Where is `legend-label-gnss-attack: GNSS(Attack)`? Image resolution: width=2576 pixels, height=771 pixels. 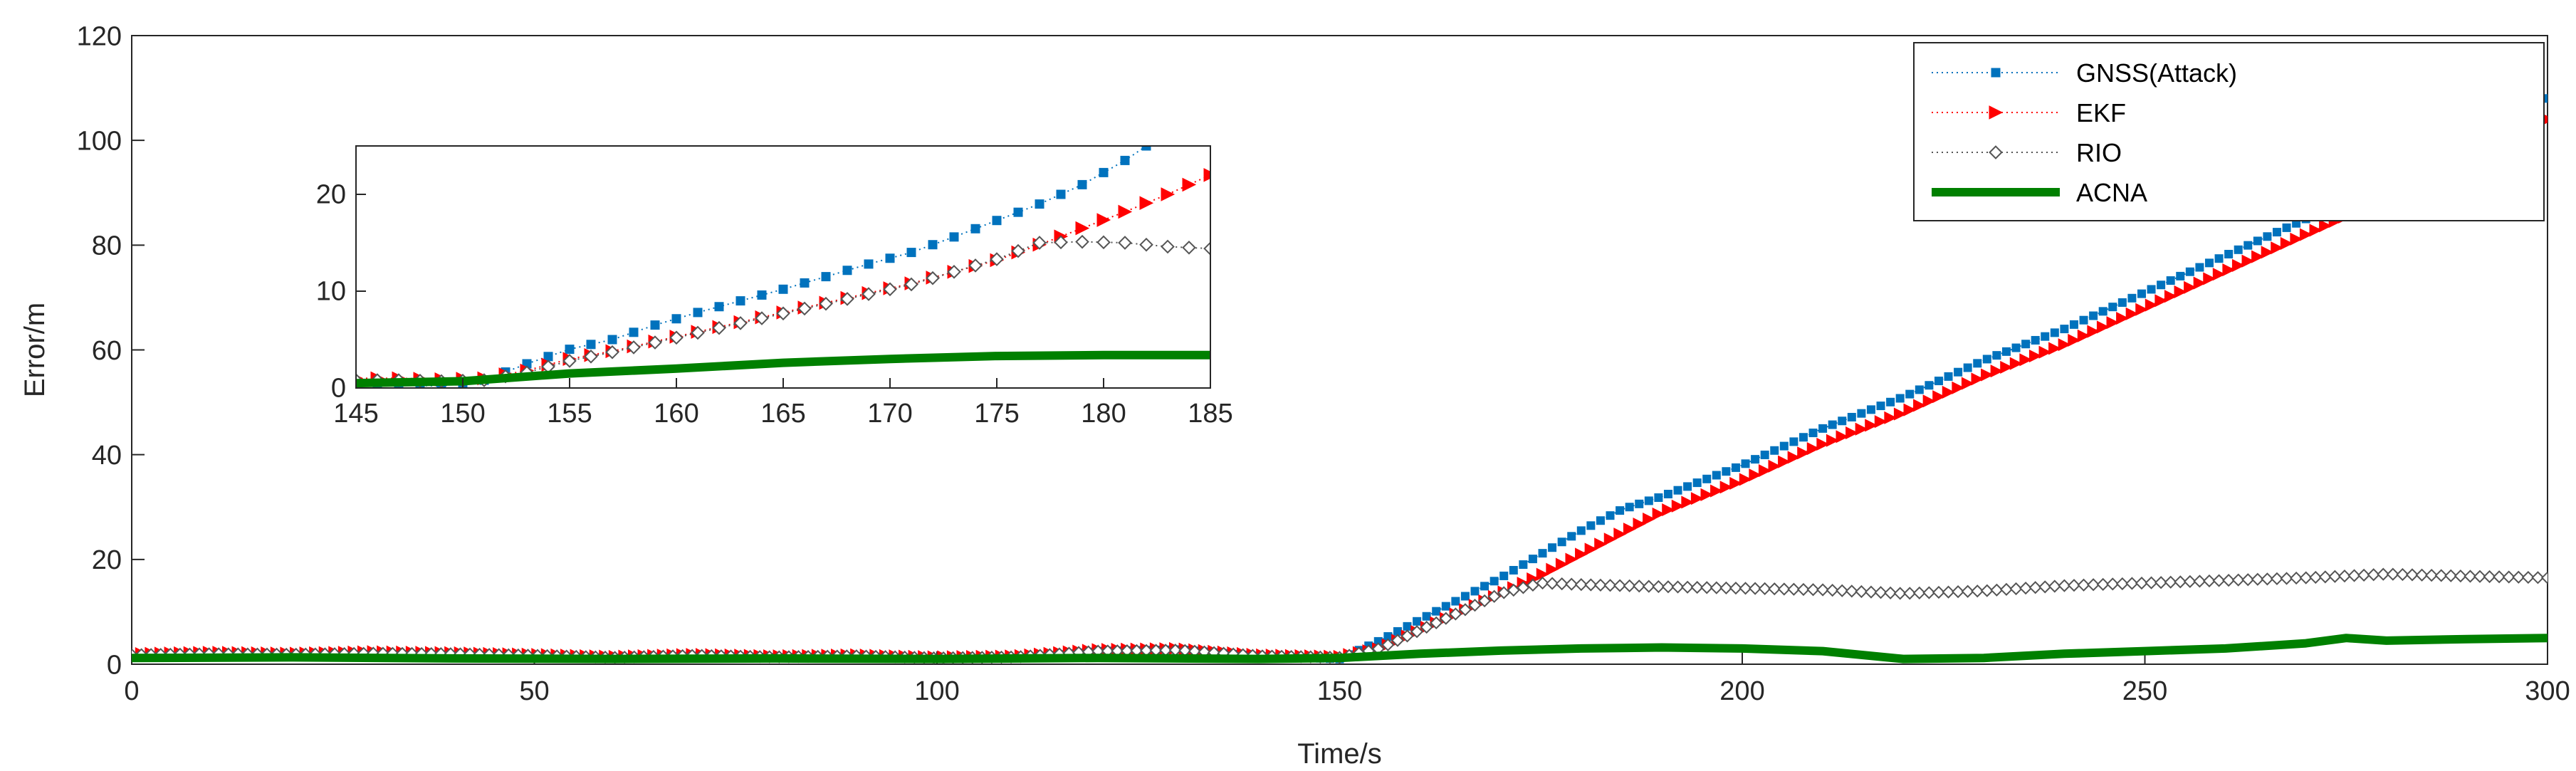
legend-label-gnss-attack: GNSS(Attack) is located at coordinates (2156, 73).